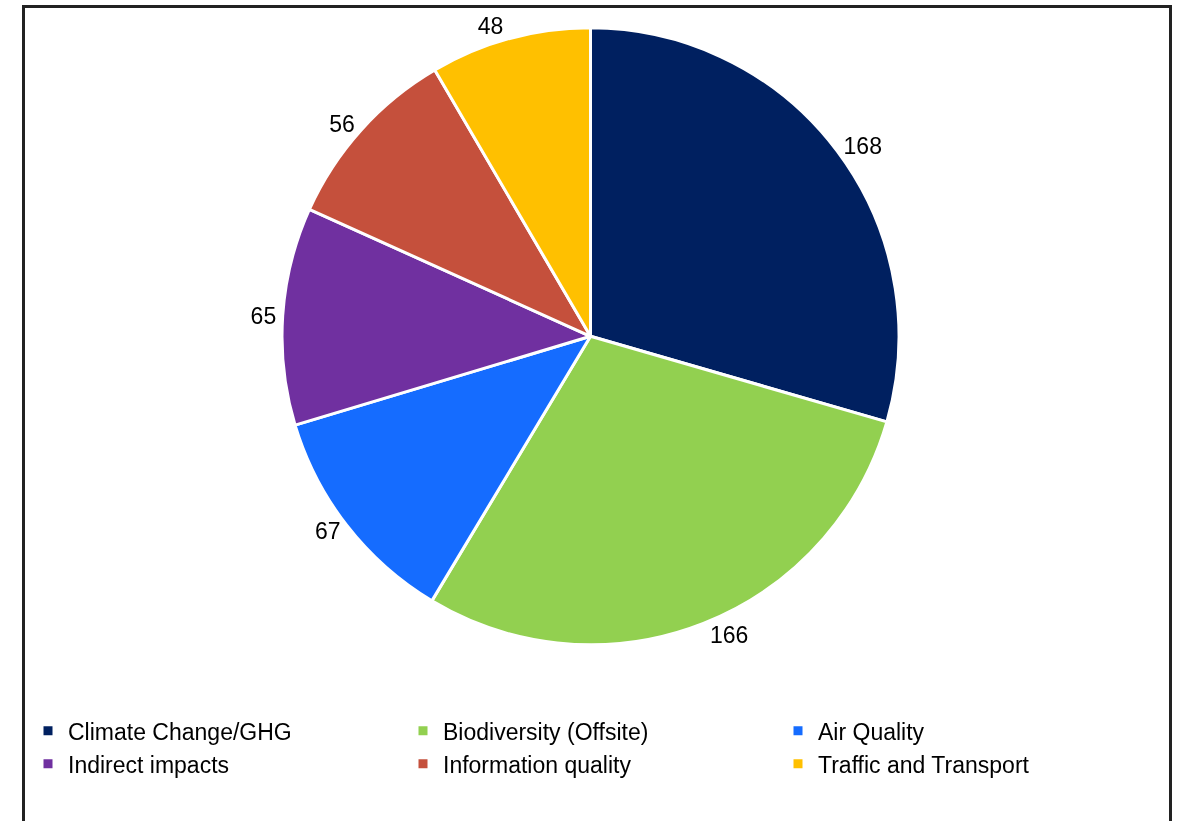  What do you see at coordinates (924, 764) in the screenshot?
I see `legend-label: Traffic and Transport` at bounding box center [924, 764].